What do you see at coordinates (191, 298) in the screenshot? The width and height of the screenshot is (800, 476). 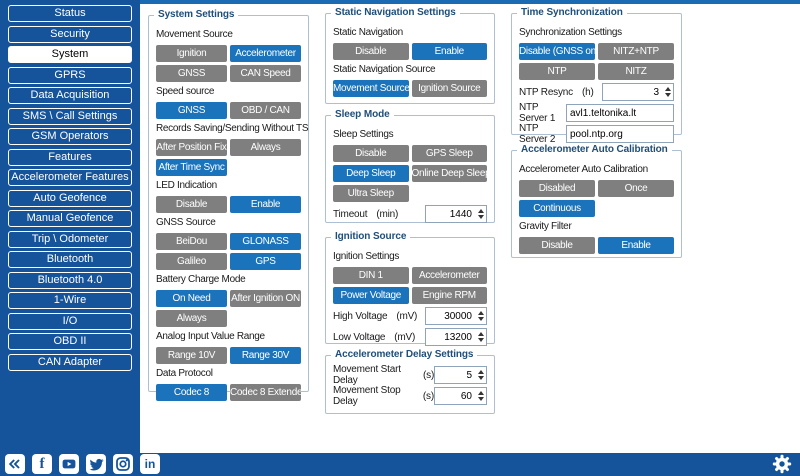 I see `opt-on-need: On Need` at bounding box center [191, 298].